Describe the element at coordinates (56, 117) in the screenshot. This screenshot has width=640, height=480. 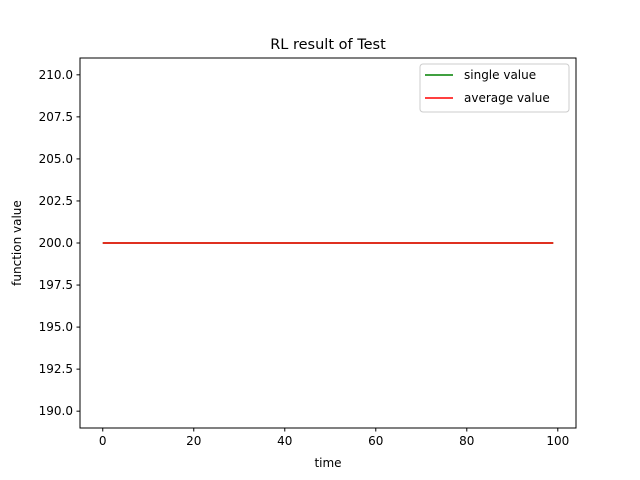
I see `y-tick-label: 207.5` at that location.